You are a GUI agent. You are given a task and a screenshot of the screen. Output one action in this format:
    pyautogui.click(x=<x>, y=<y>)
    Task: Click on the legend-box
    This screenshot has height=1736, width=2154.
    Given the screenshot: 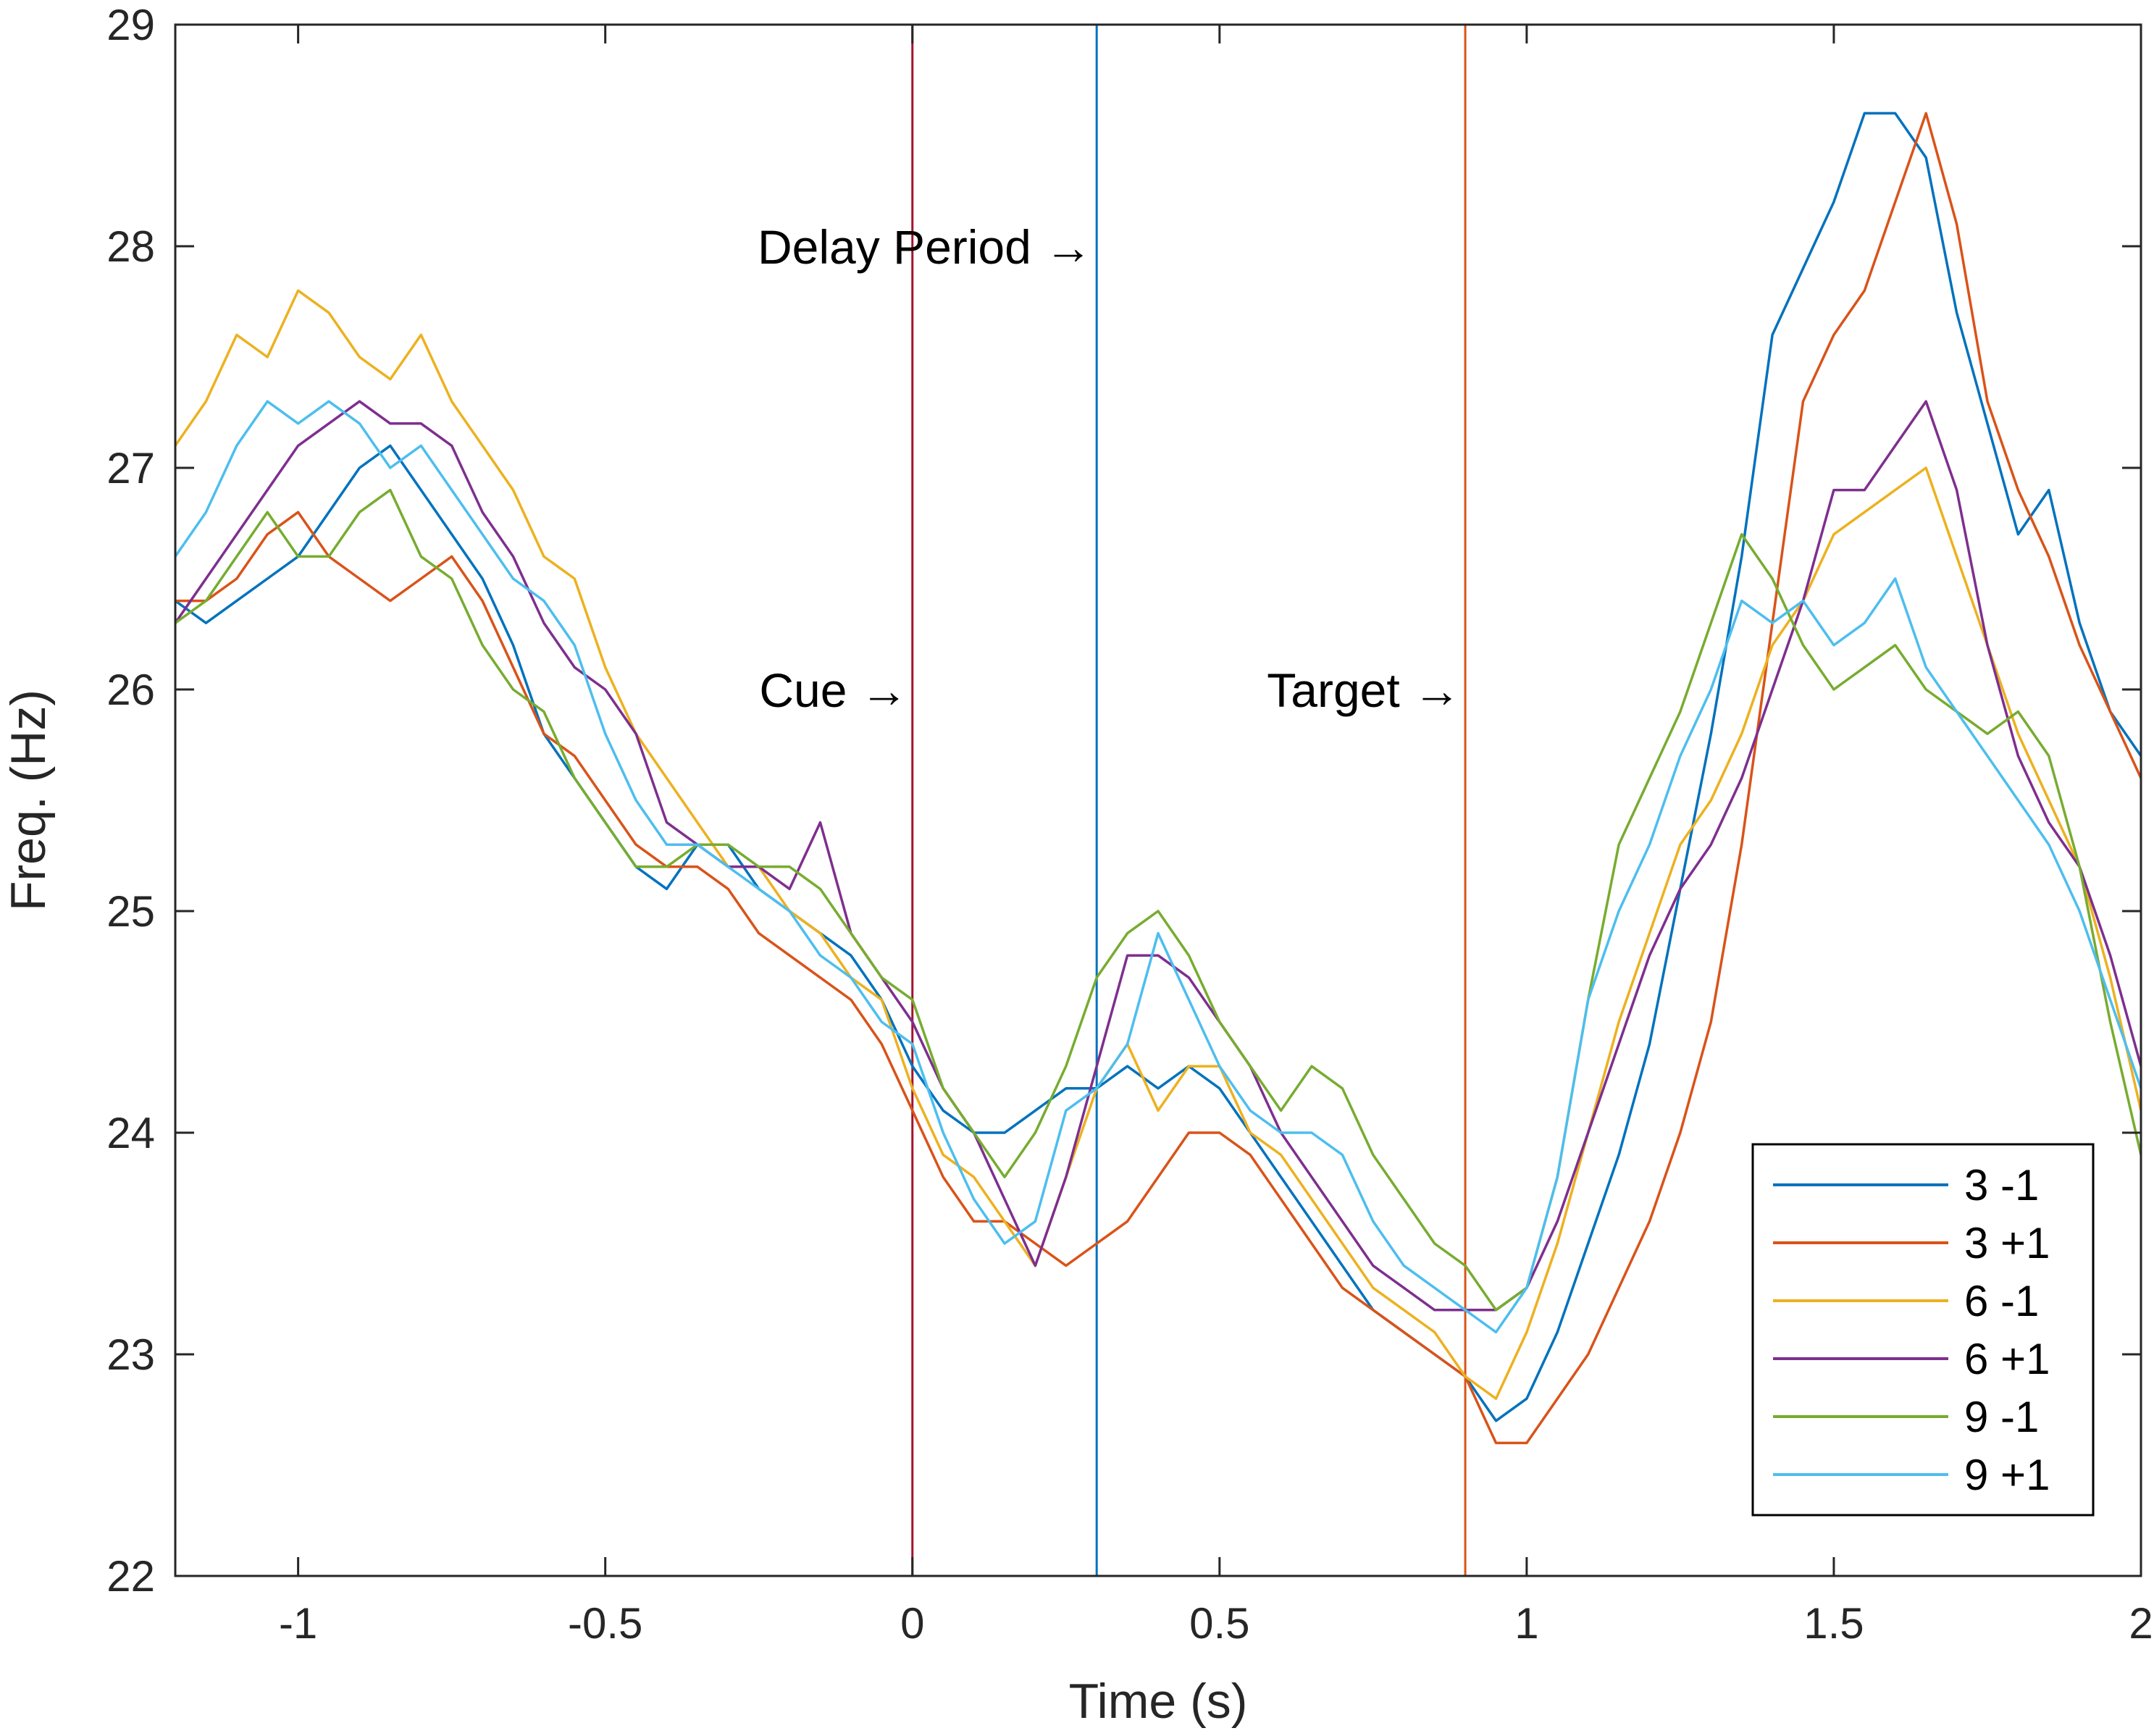 What is the action you would take?
    pyautogui.click(x=1923, y=1330)
    